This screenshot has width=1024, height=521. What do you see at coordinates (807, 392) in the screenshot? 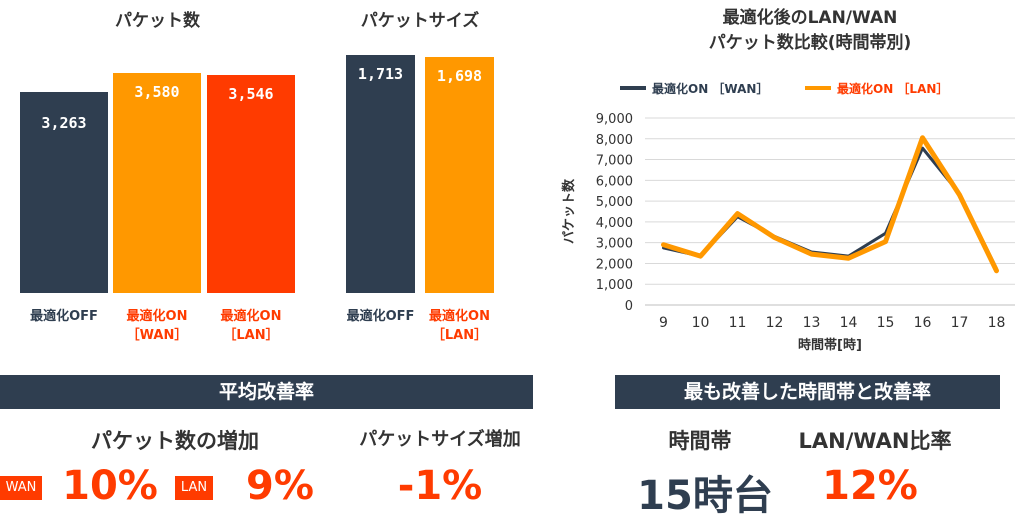
I see `best-time-banner: 最も改善した時間帯と改善率` at bounding box center [807, 392].